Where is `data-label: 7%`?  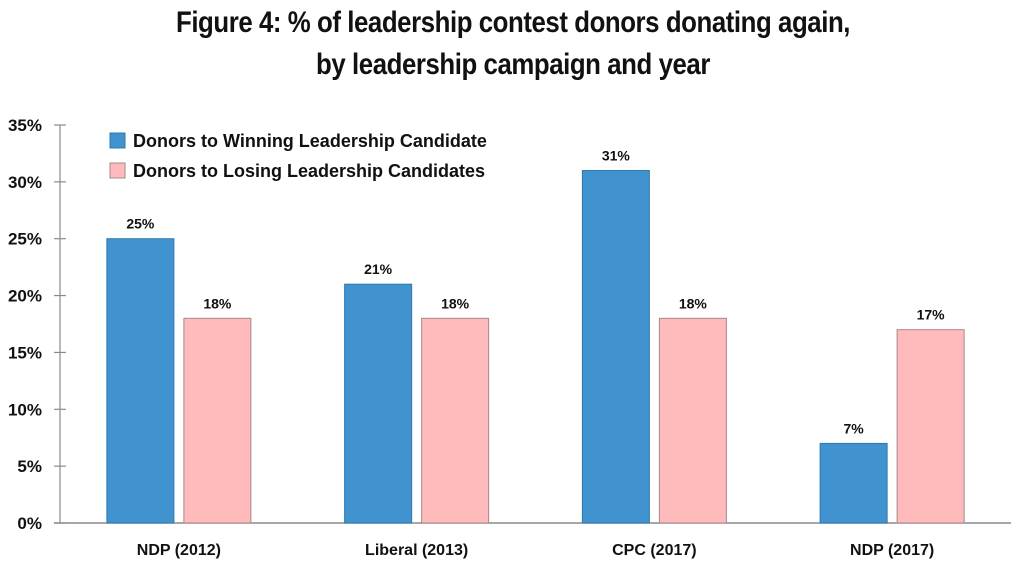
data-label: 7% is located at coordinates (854, 428).